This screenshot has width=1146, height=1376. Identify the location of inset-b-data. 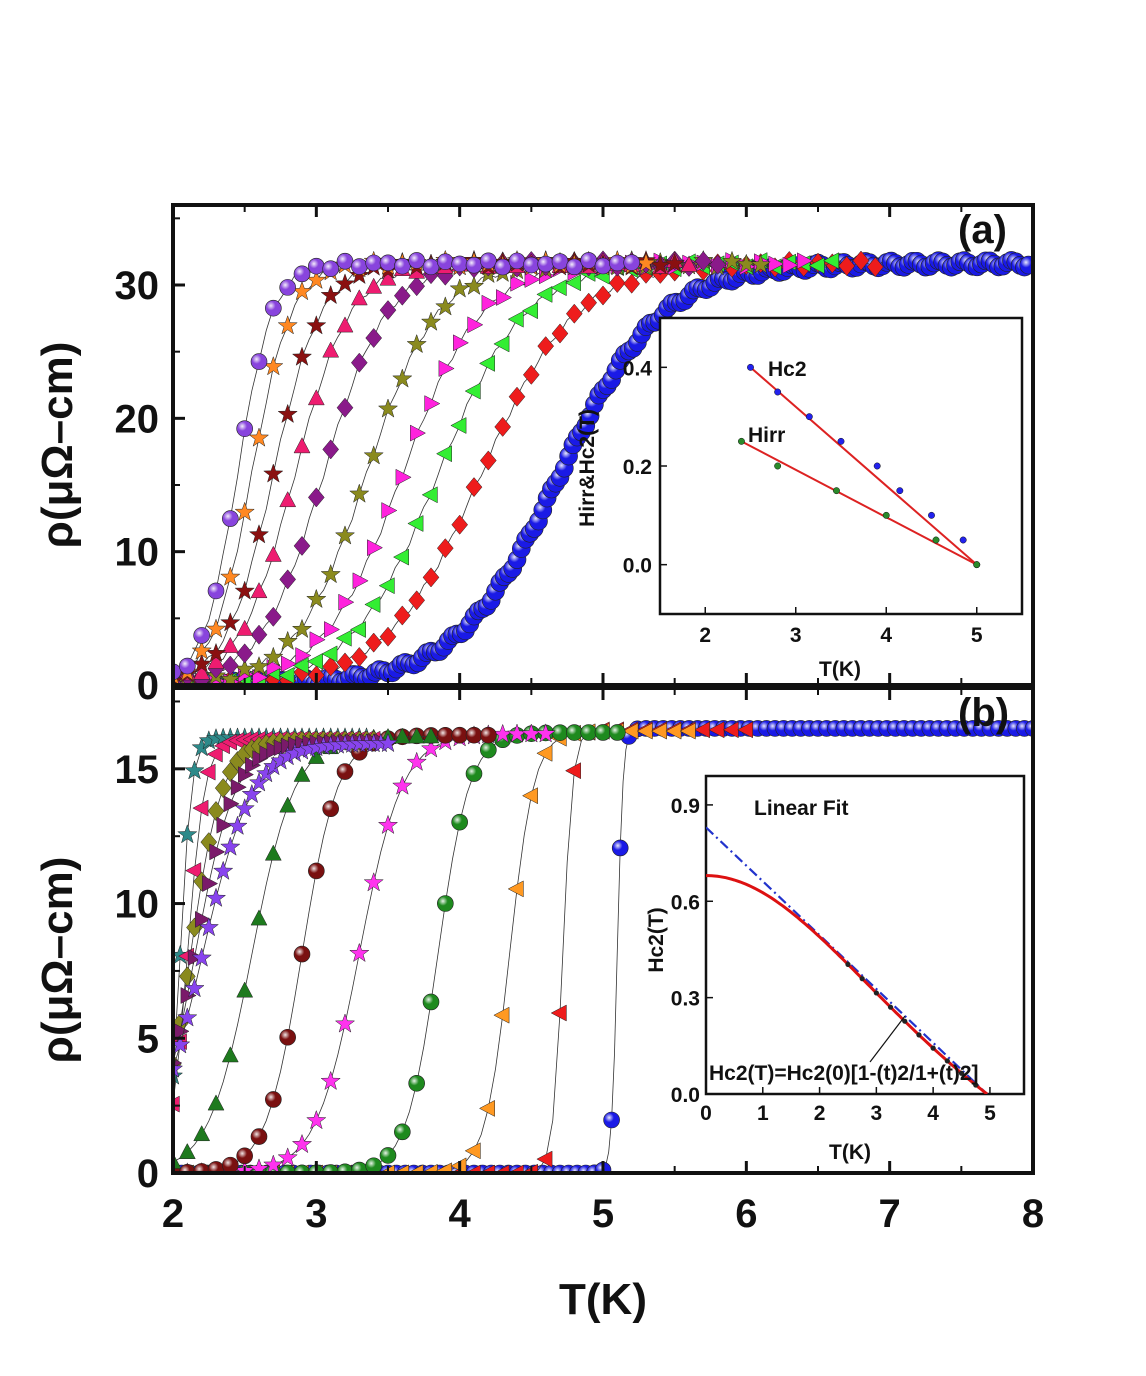
(849, 960).